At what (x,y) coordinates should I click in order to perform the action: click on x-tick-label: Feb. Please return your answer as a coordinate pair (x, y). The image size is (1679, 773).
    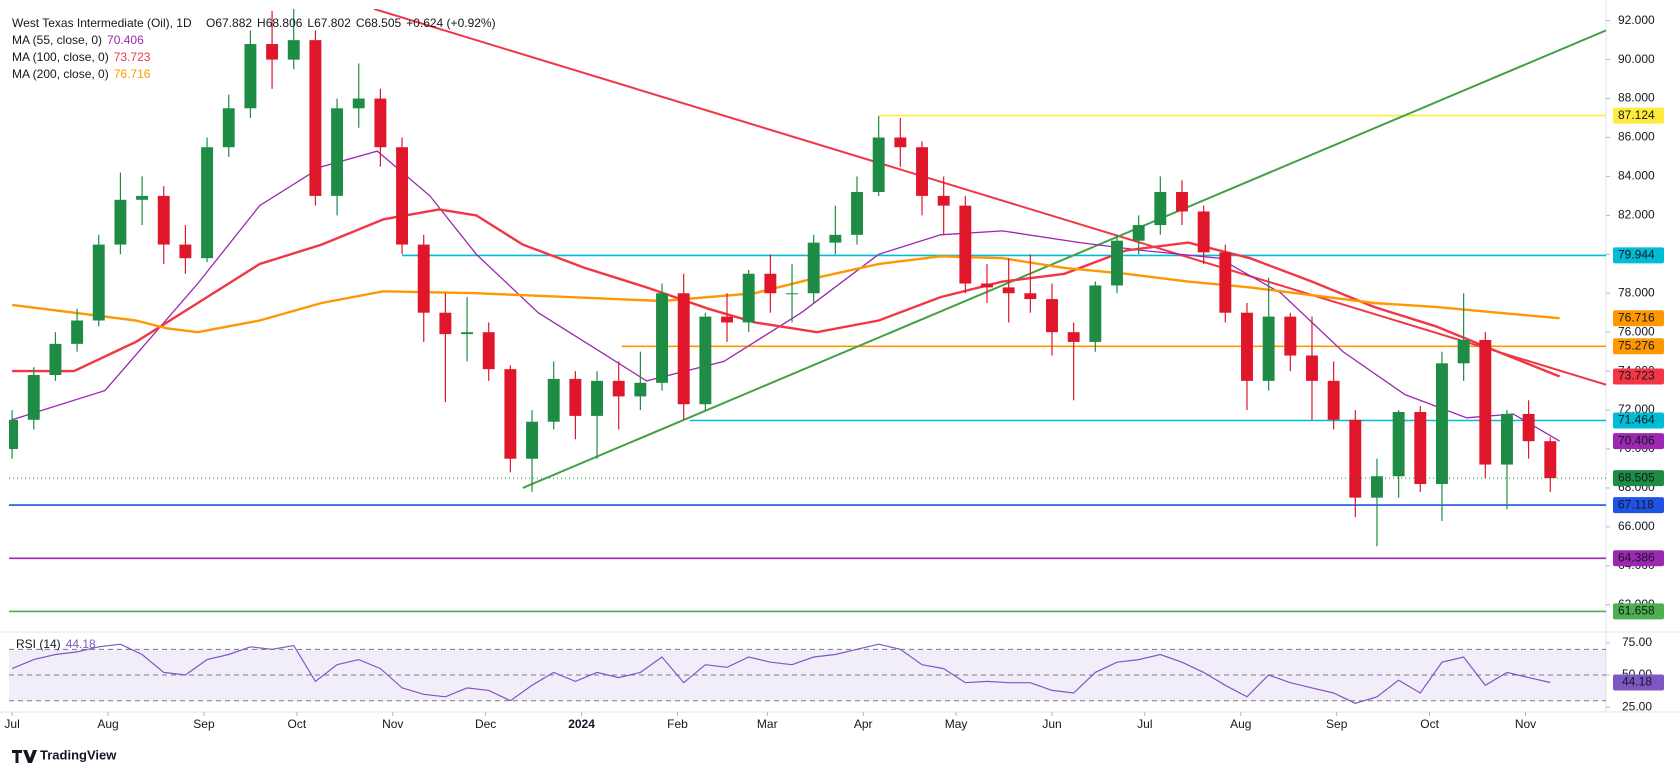
    Looking at the image, I should click on (677, 724).